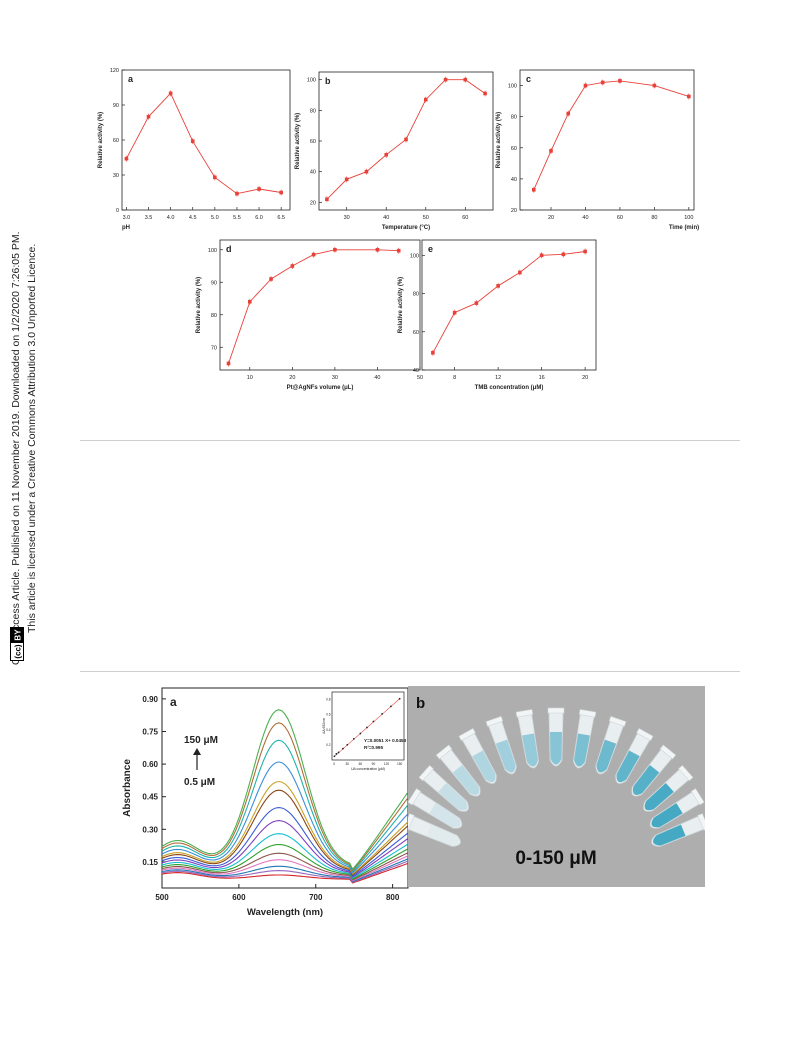  I want to click on x-tick-label: 50, so click(426, 218).